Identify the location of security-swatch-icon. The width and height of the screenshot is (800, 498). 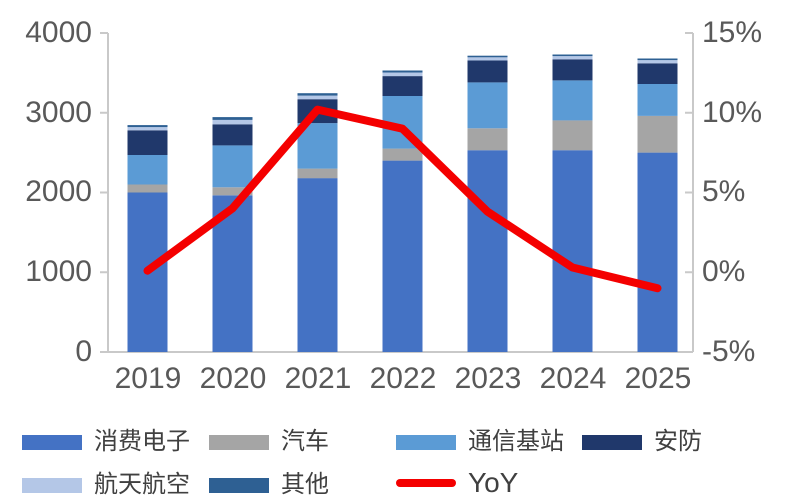
(612, 442).